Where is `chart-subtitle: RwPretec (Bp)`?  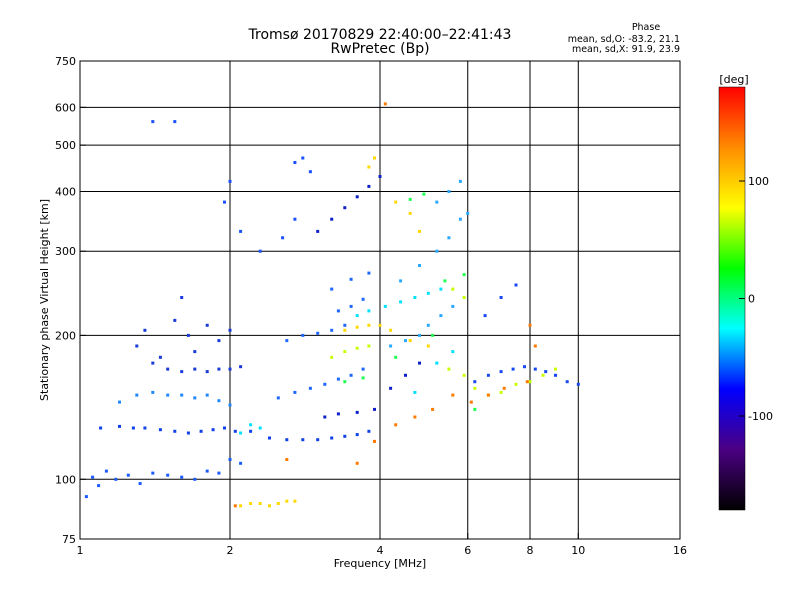
chart-subtitle: RwPretec (Bp) is located at coordinates (379, 49).